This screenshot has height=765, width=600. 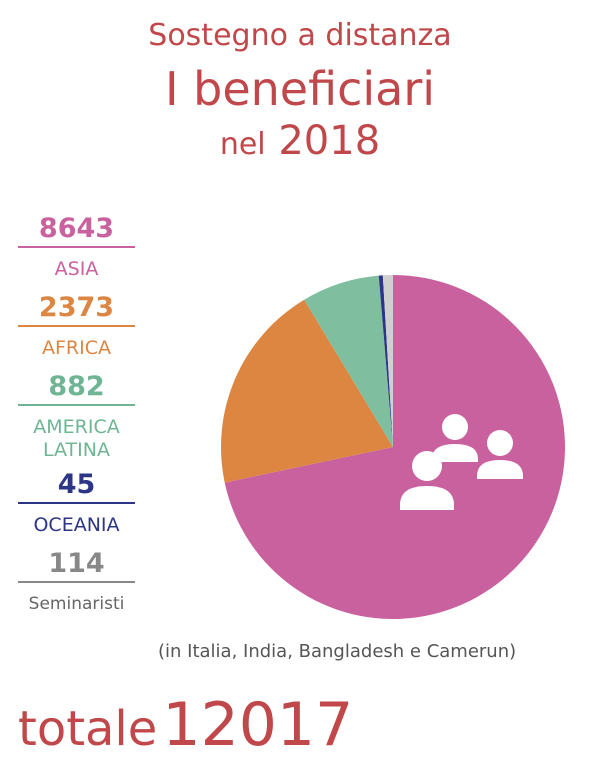 What do you see at coordinates (300, 89) in the screenshot?
I see `title-line-2: I beneficiari` at bounding box center [300, 89].